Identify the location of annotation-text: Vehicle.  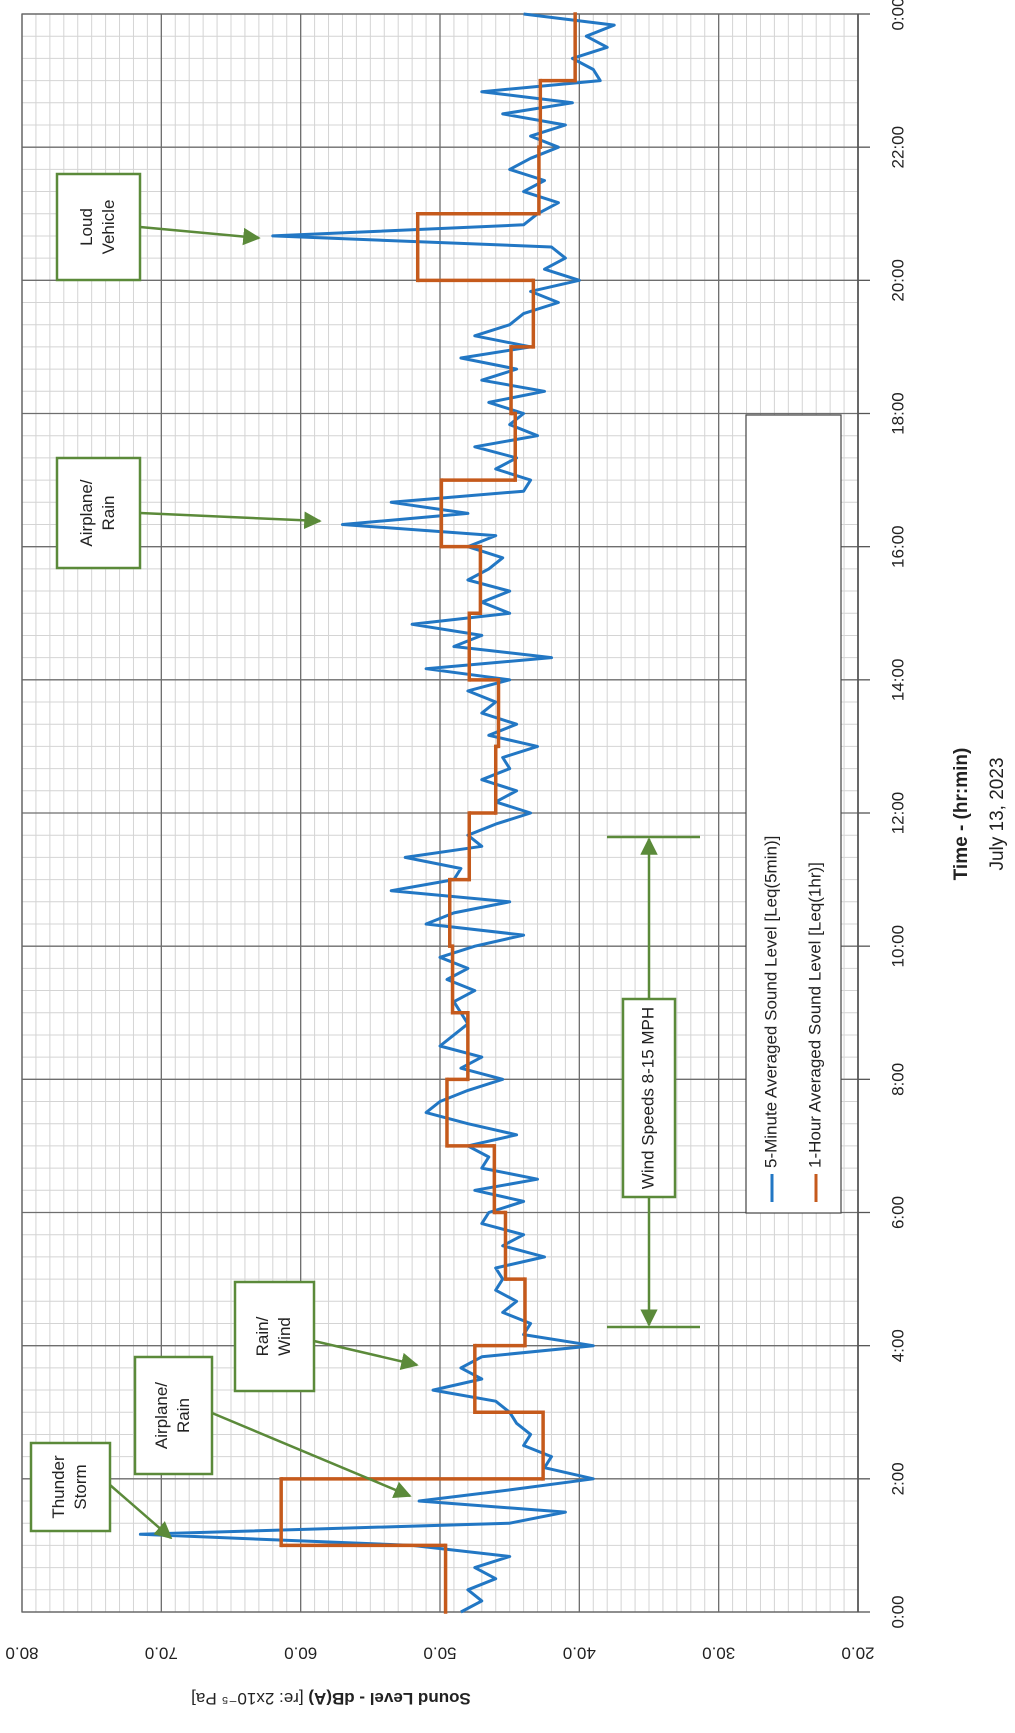
(108, 227).